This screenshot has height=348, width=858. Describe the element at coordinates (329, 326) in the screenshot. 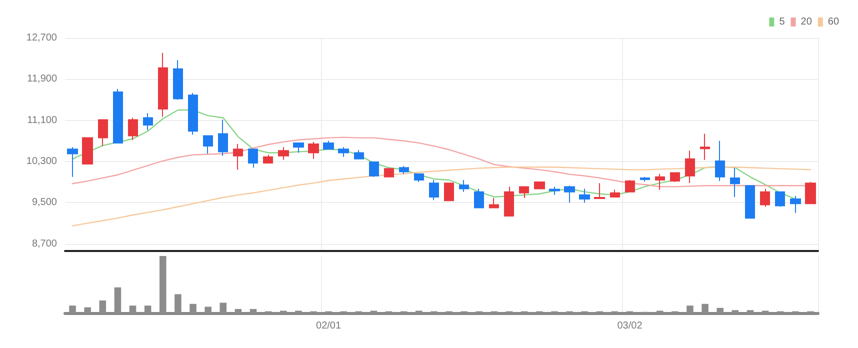

I see `x-tick-label: 02/01` at that location.